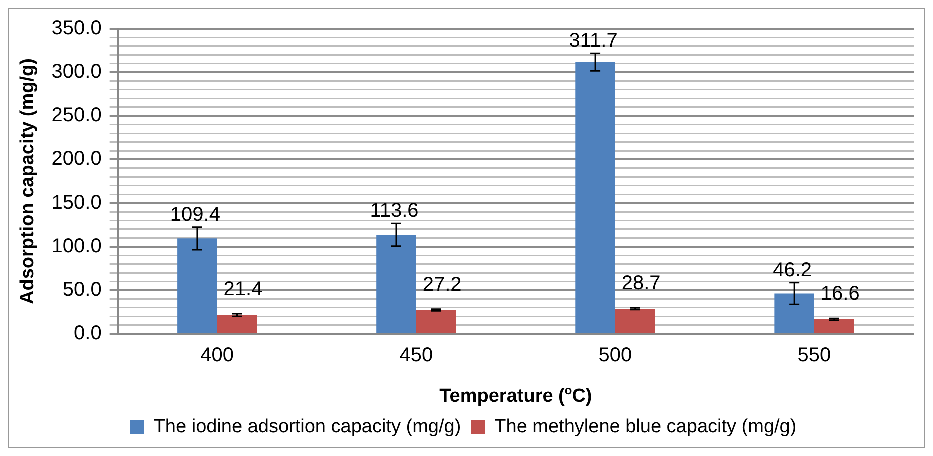 The image size is (933, 456). I want to click on y-tick-label: 200.0, so click(77, 159).